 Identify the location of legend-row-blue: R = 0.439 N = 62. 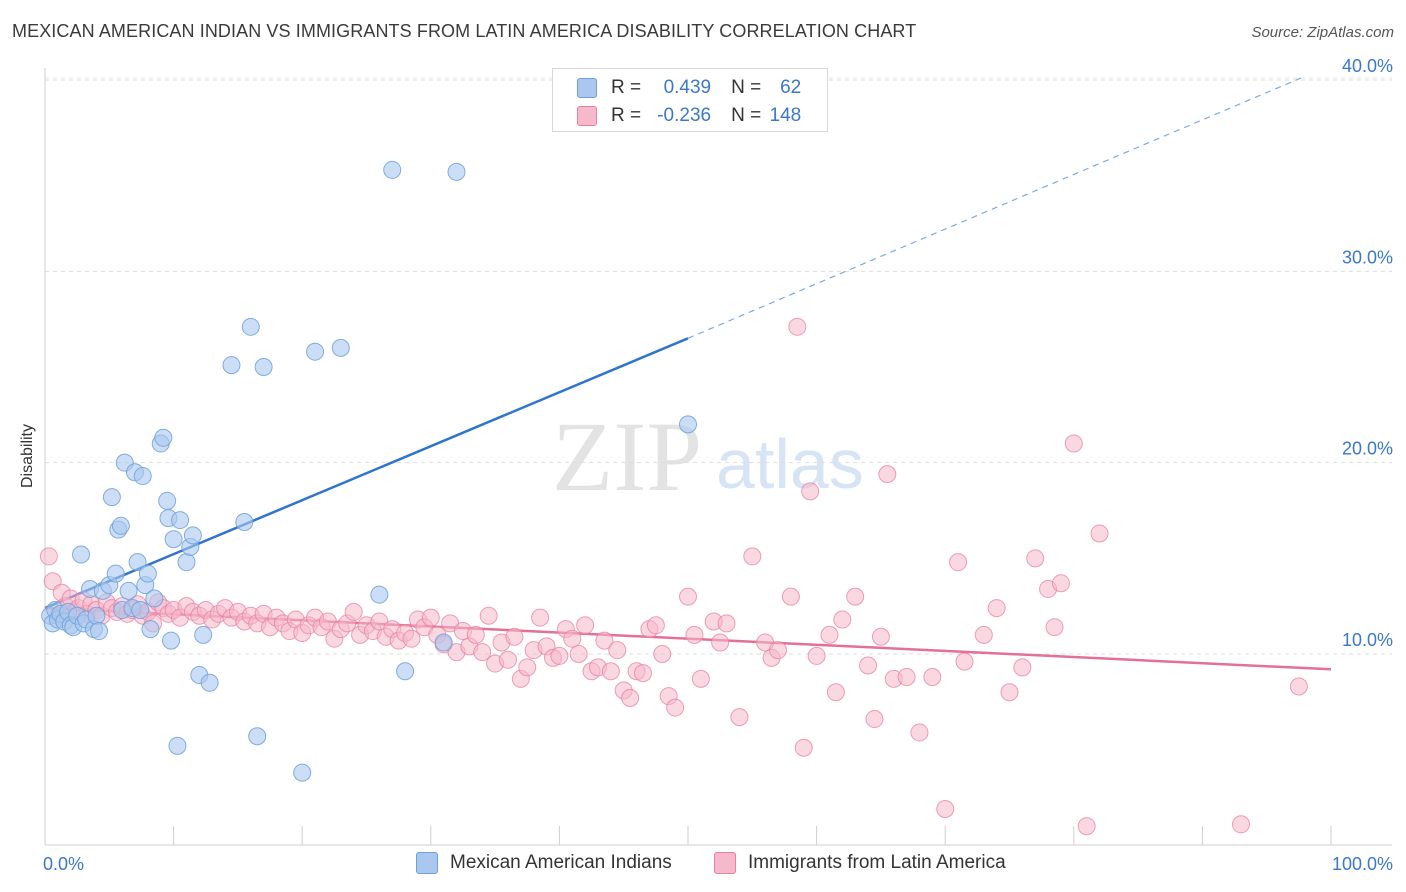
(677, 88).